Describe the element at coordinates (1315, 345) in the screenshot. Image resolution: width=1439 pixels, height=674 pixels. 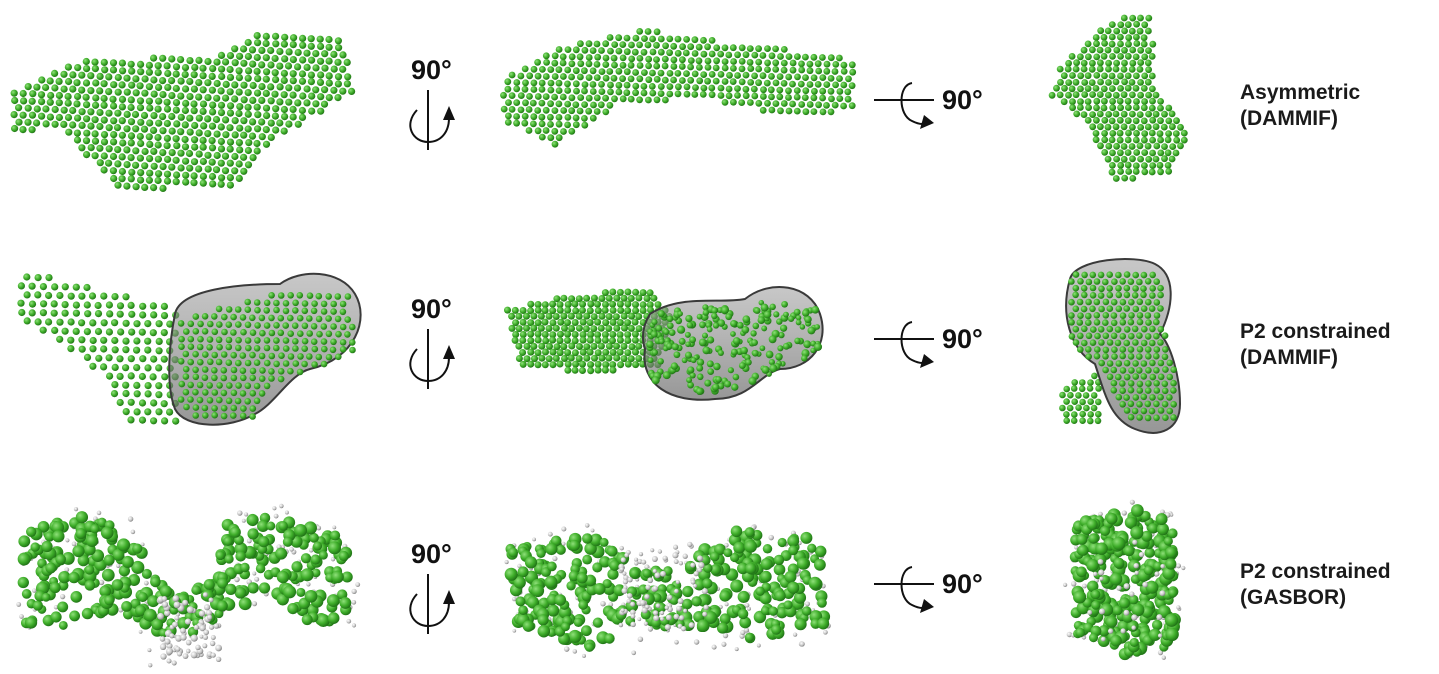
I see `row-label: P2 constrained (DAMMIF)` at that location.